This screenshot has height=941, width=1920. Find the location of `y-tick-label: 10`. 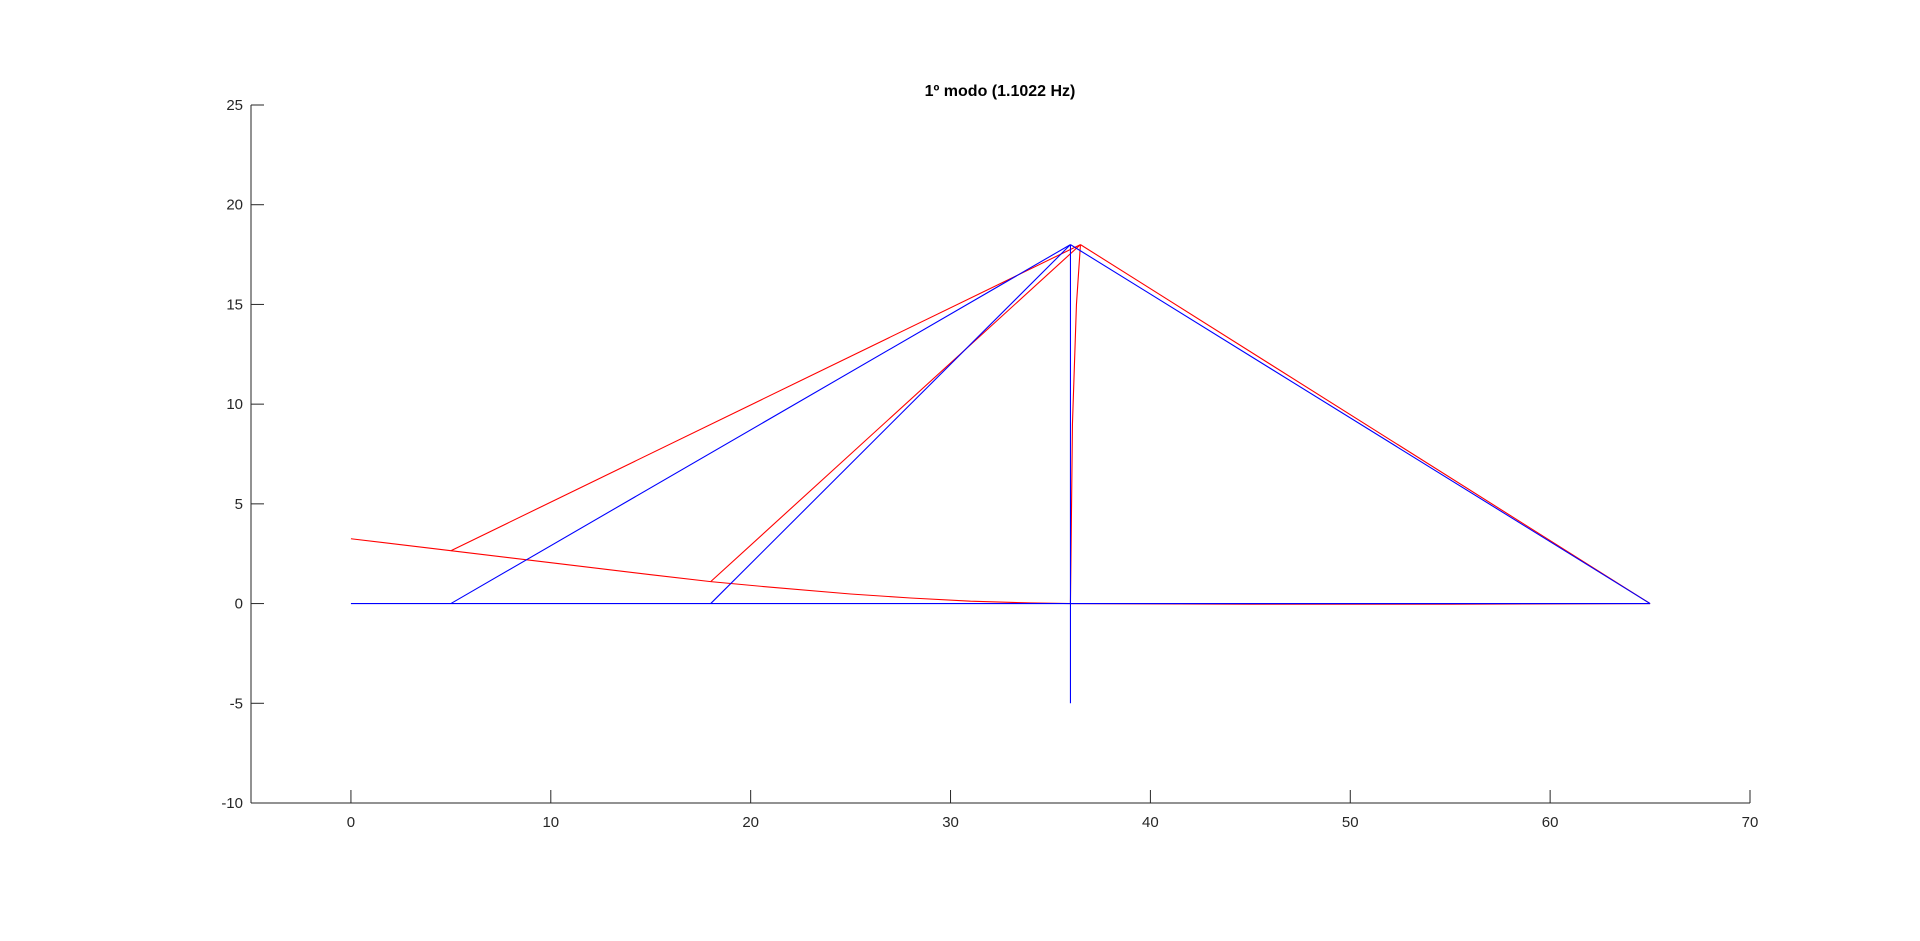

y-tick-label: 10 is located at coordinates (234, 404).